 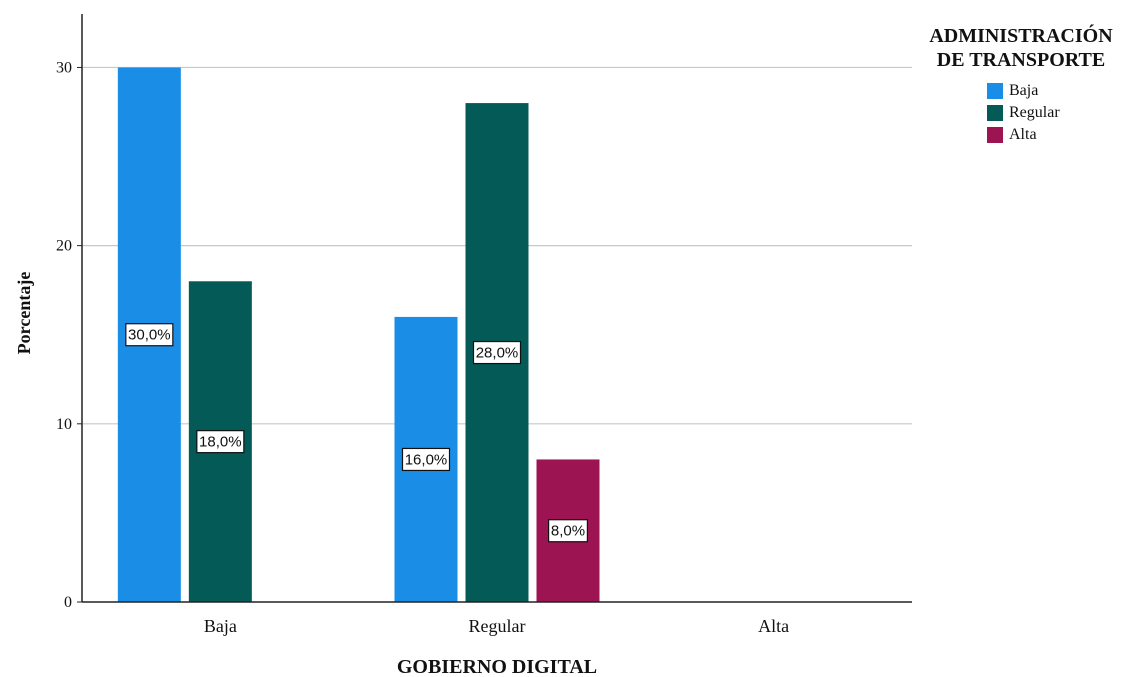 I want to click on x-tick-label-regular: Regular, so click(x=497, y=626).